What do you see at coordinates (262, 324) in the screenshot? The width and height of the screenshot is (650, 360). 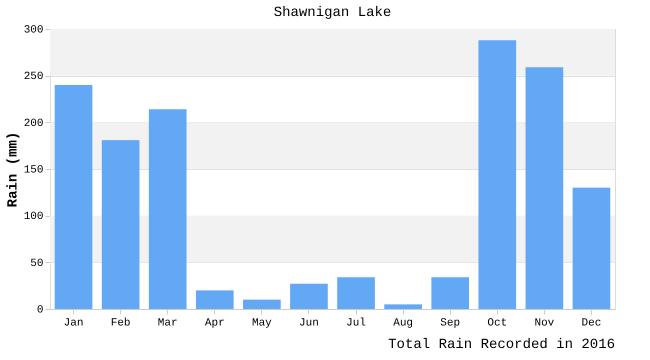 I see `x-tick-label: May` at bounding box center [262, 324].